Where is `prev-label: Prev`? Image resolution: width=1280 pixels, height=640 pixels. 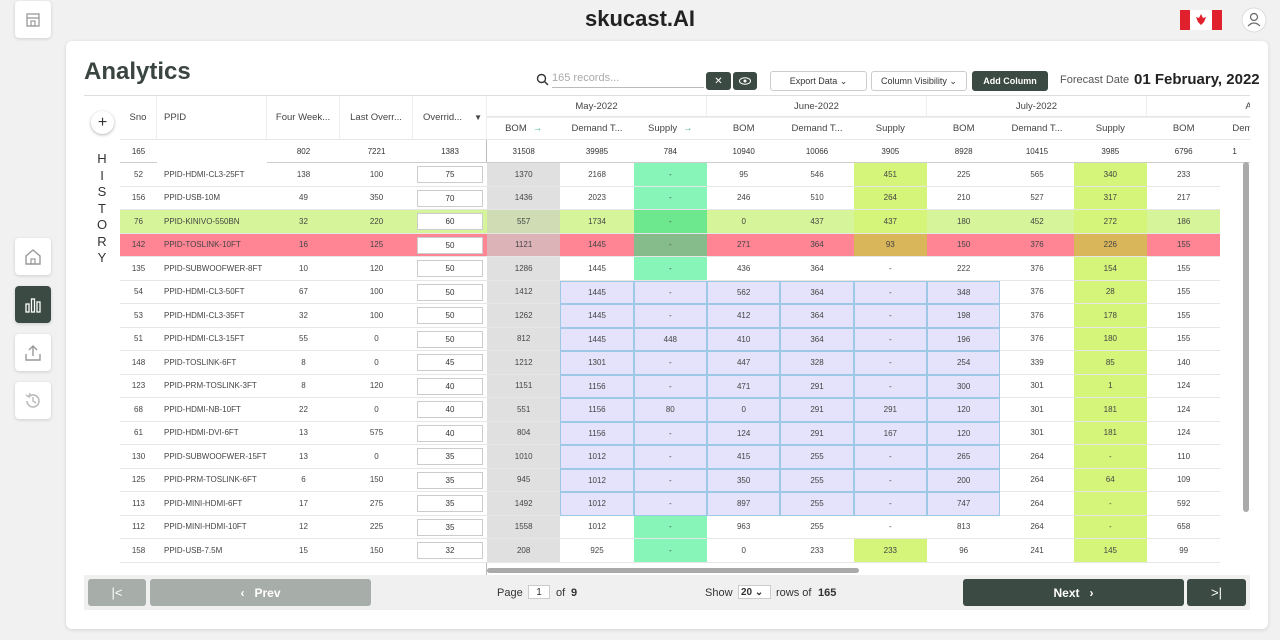
prev-label: Prev is located at coordinates (267, 592).